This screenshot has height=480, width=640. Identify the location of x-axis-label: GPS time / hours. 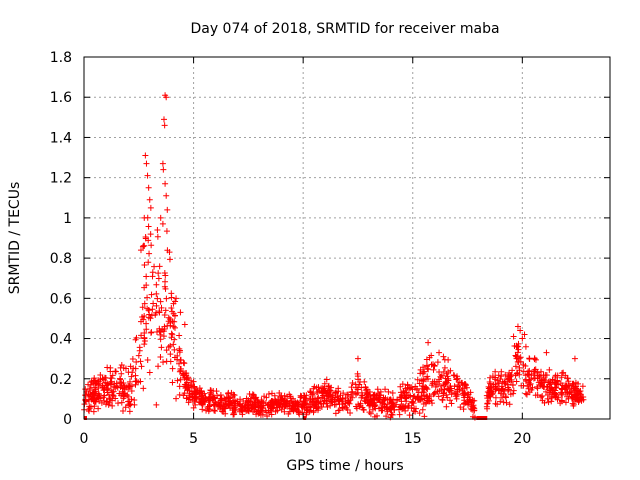
(344, 466).